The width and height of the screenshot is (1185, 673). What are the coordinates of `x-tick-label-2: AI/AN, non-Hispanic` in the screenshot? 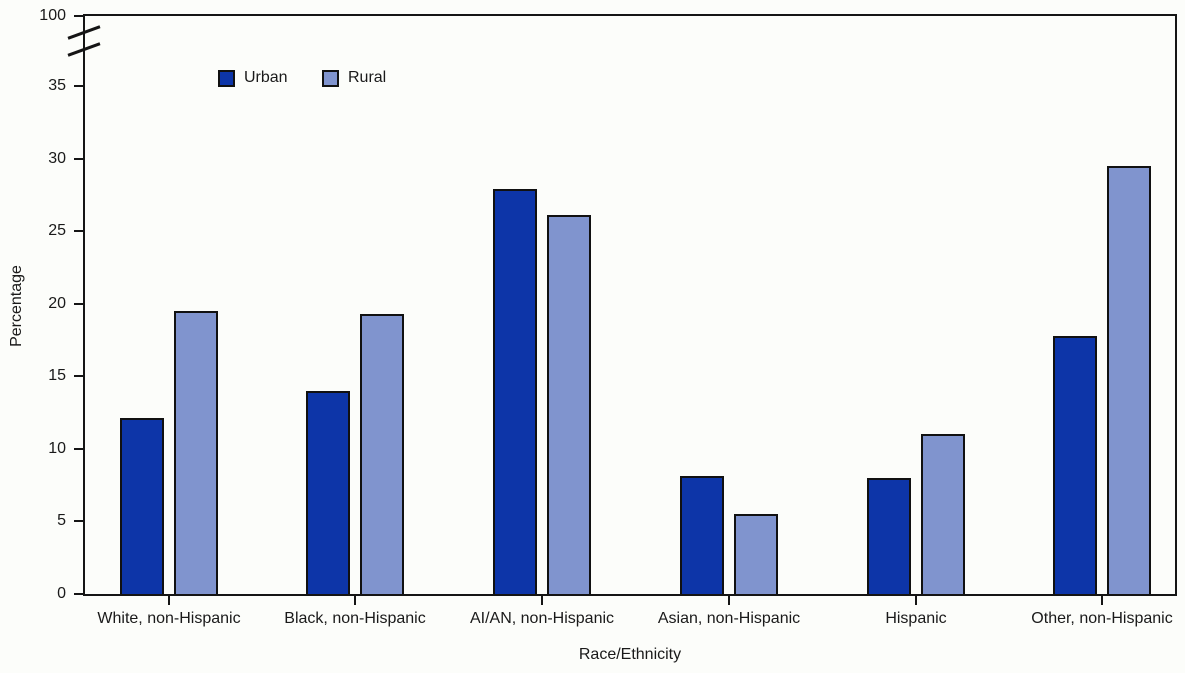 It's located at (542, 618).